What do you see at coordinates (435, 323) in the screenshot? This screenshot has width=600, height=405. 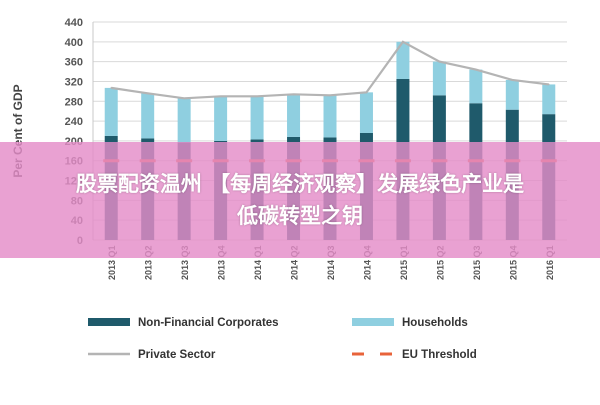 I see `legend-label: Households` at bounding box center [435, 323].